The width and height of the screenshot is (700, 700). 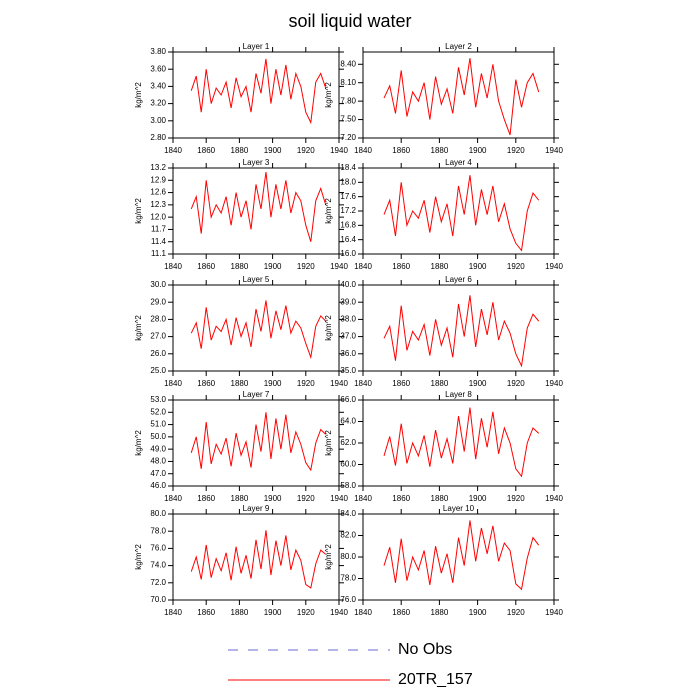 I want to click on y-tick-label: 38.0, so click(x=348, y=319).